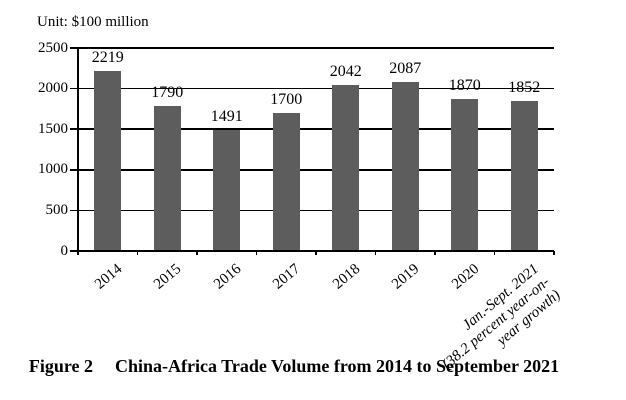 The height and width of the screenshot is (400, 626). Describe the element at coordinates (316, 88) in the screenshot. I see `gridline-2000` at that location.